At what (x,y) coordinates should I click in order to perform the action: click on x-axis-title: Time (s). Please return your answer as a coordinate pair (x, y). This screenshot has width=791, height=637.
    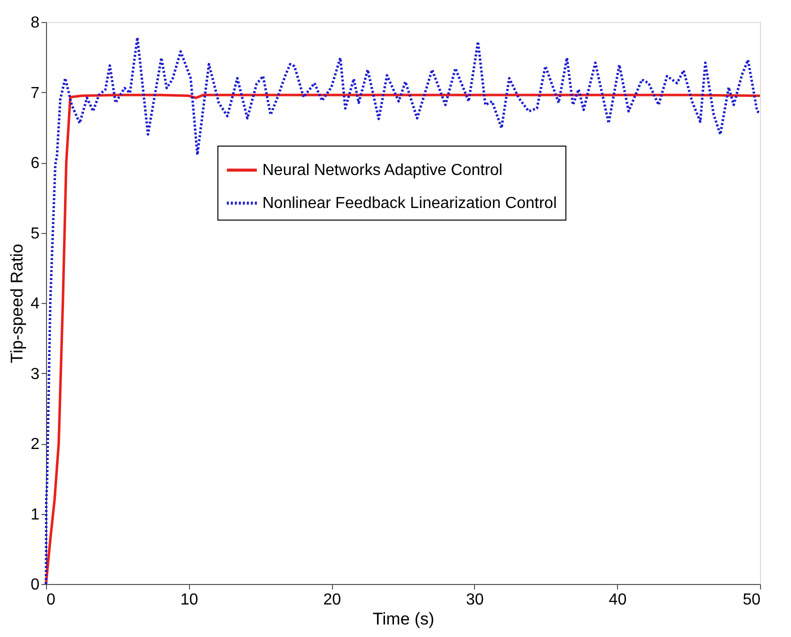
    Looking at the image, I should click on (403, 619).